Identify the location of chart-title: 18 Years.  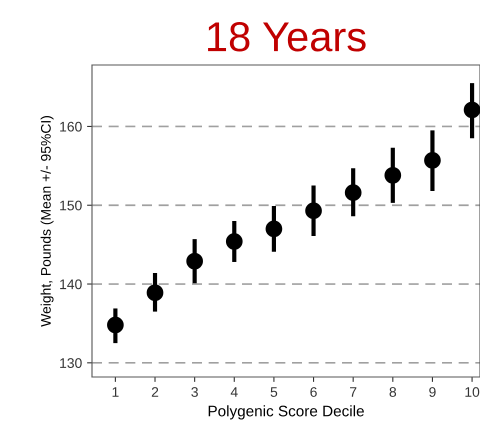
(287, 37).